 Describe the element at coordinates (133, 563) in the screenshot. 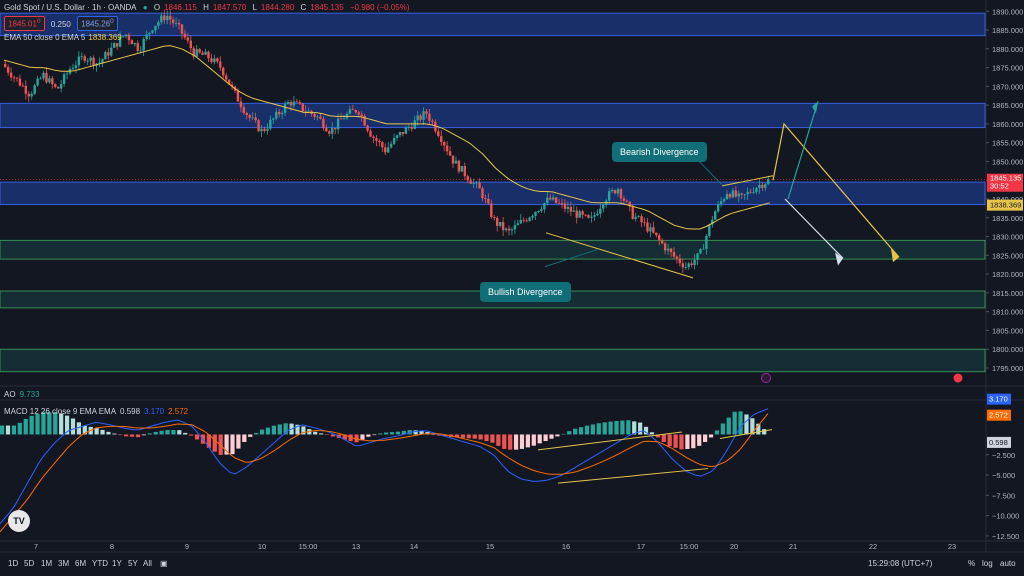

I see `timeframe-5y: 5Y` at that location.